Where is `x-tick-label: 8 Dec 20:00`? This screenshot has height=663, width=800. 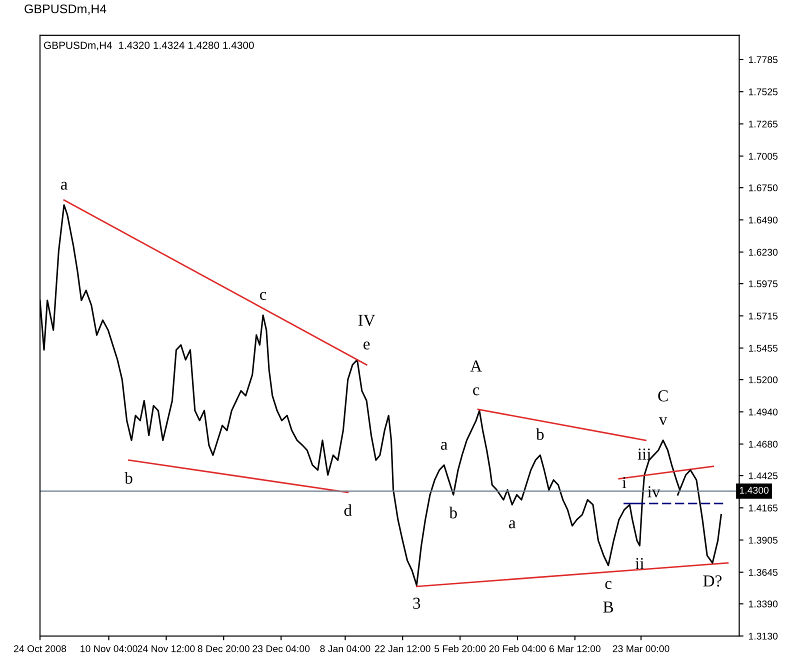
x-tick-label: 8 Dec 20:00 is located at coordinates (224, 648).